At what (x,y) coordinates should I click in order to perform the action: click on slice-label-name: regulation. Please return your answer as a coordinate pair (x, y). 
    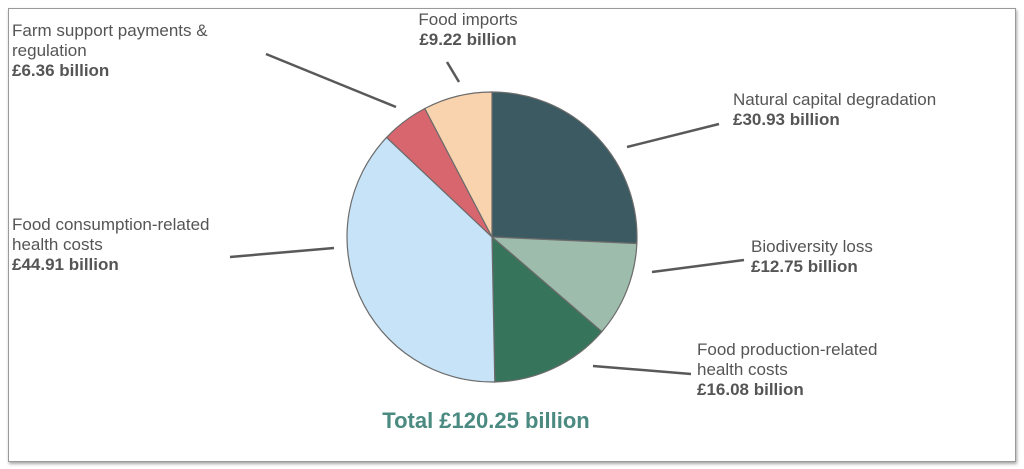
    Looking at the image, I should click on (49, 50).